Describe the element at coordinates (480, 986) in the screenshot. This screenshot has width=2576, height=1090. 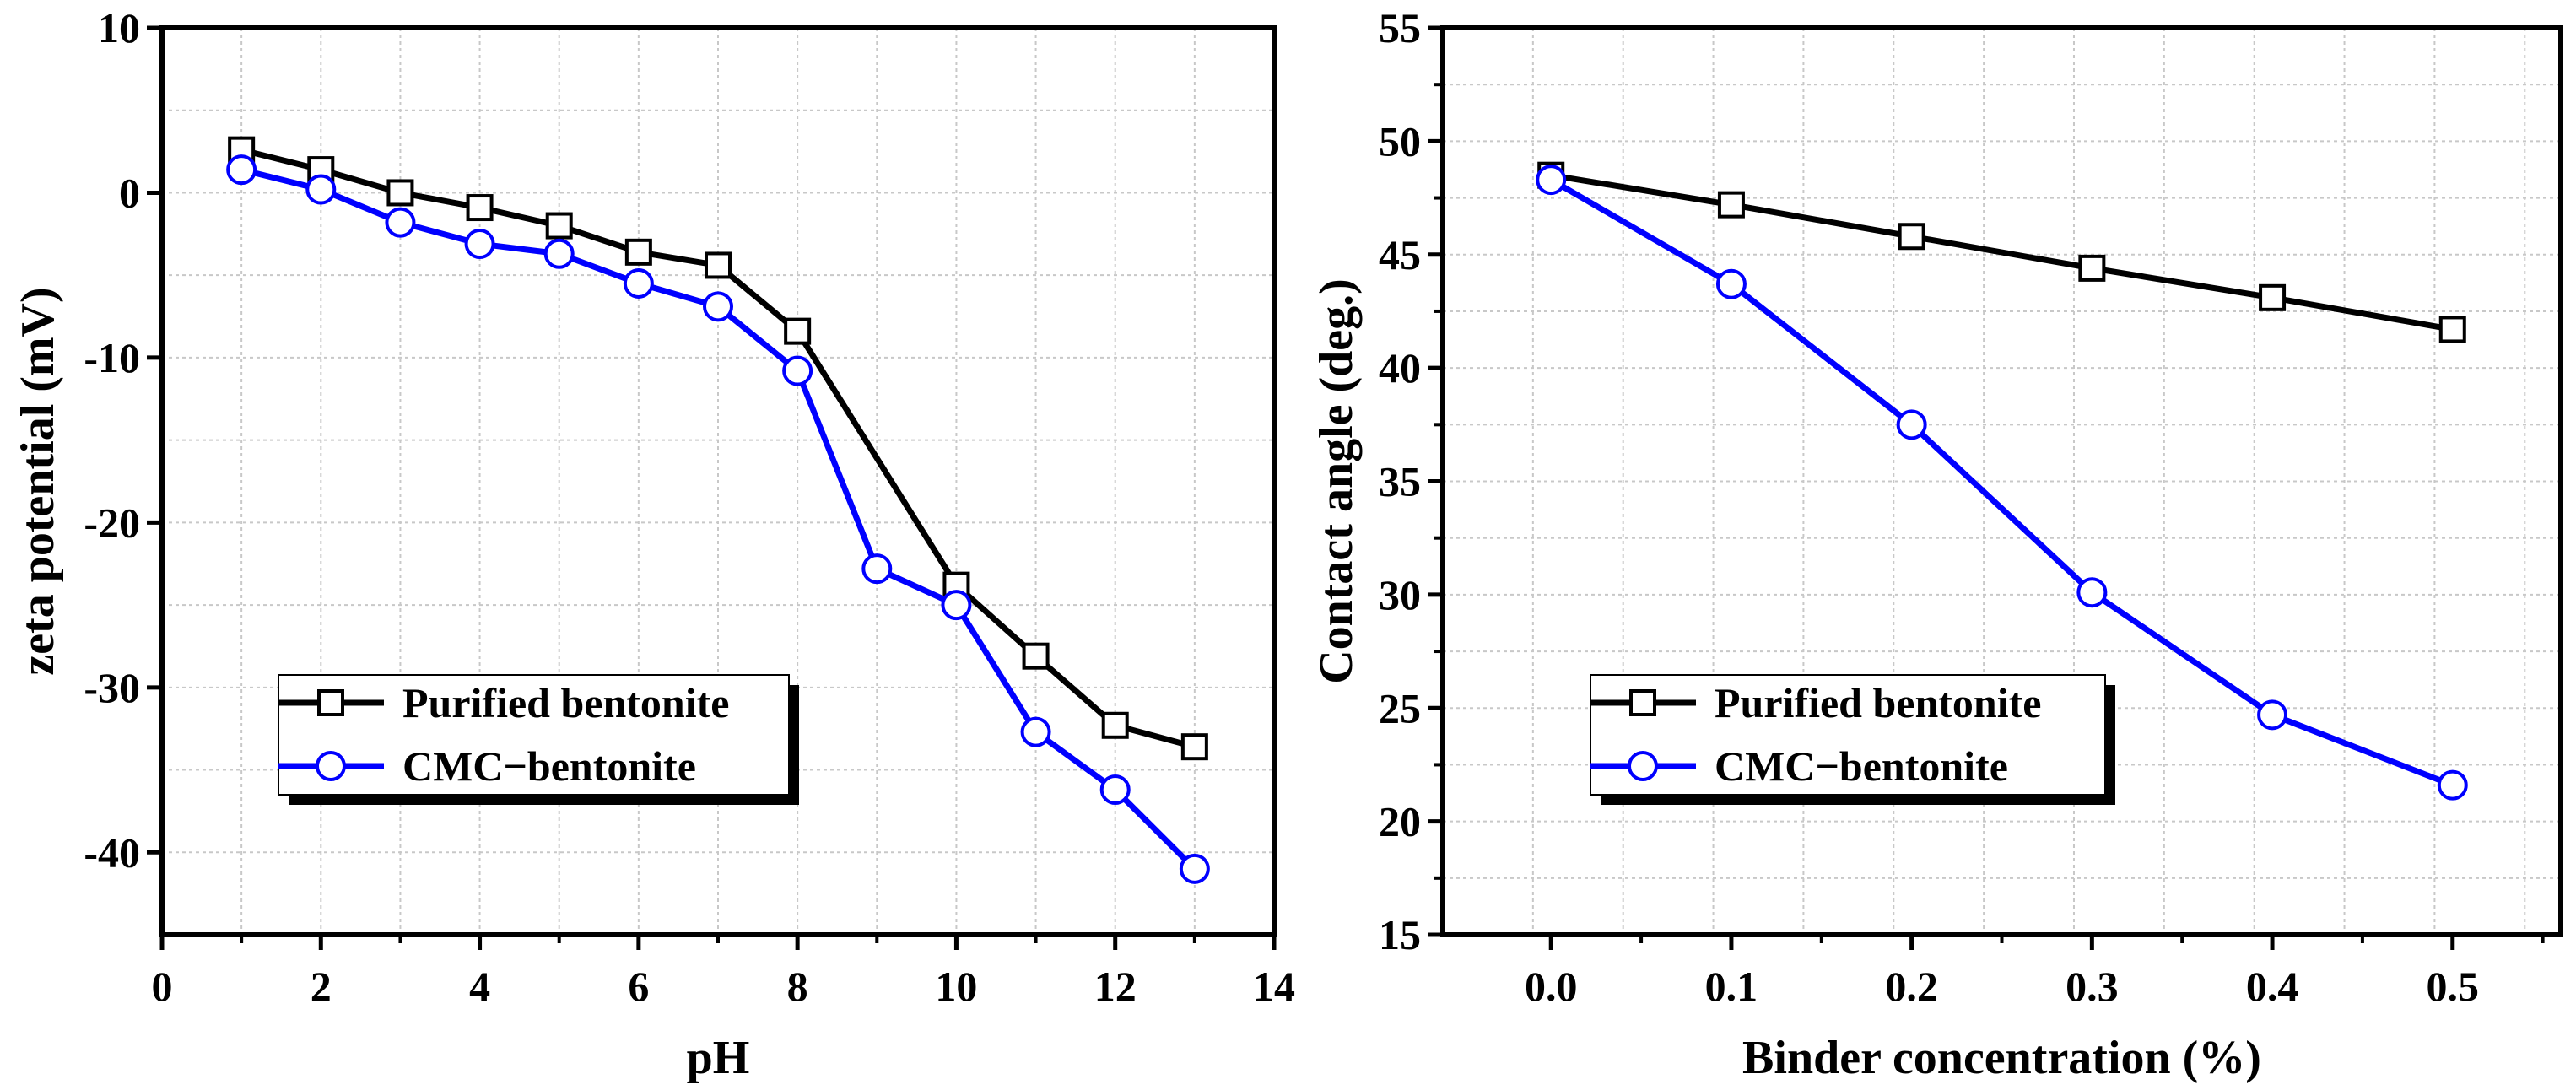
I see `x-tick-label: 4` at that location.